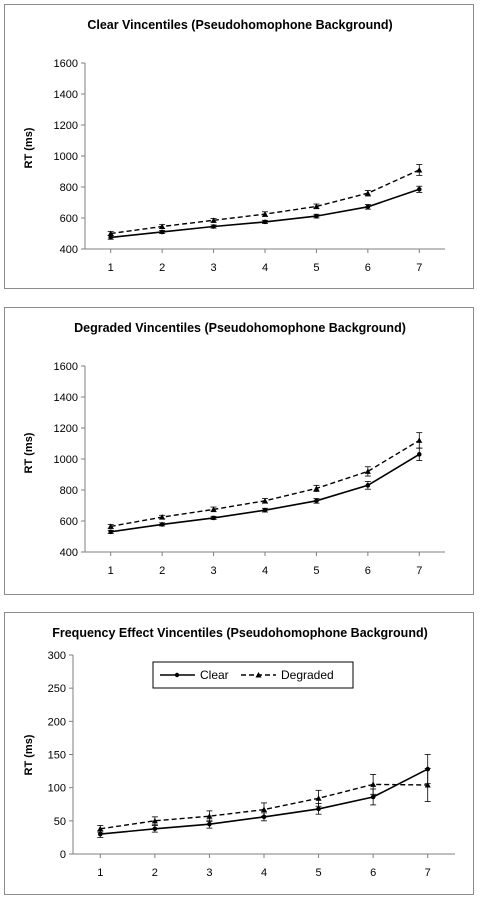 Image resolution: width=480 pixels, height=899 pixels. I want to click on y-tick-label: 200, so click(57, 722).